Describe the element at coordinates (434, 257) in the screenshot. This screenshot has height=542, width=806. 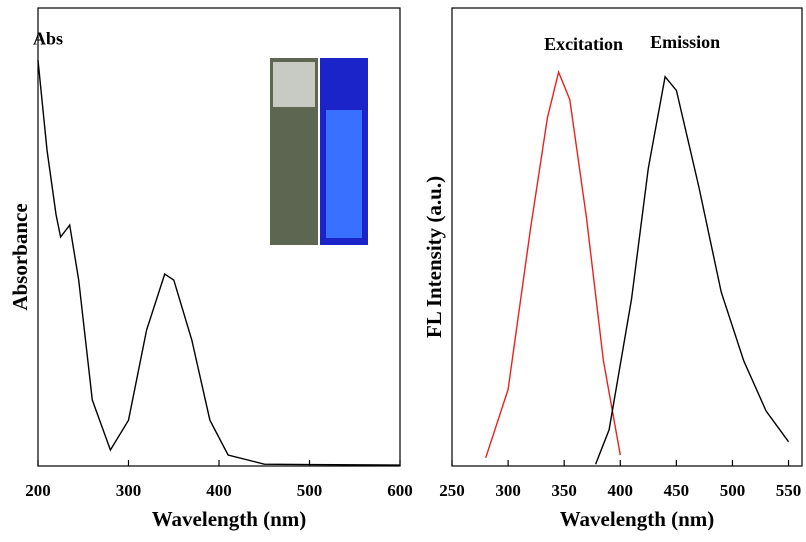
I see `y-axis-label: FL Intensity (a.u.)` at that location.